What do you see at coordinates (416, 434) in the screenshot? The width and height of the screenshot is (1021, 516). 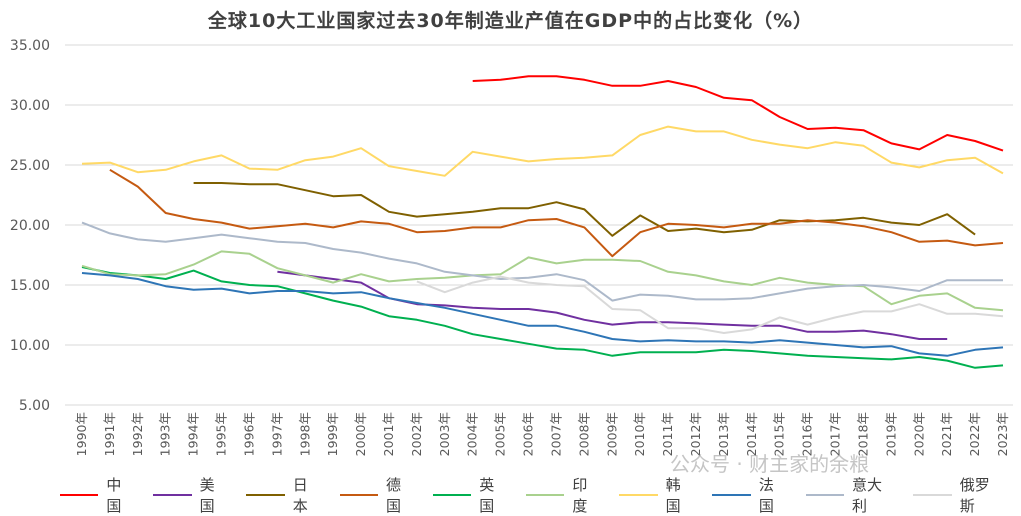 I see `x-tick-label: 2002年` at bounding box center [416, 434].